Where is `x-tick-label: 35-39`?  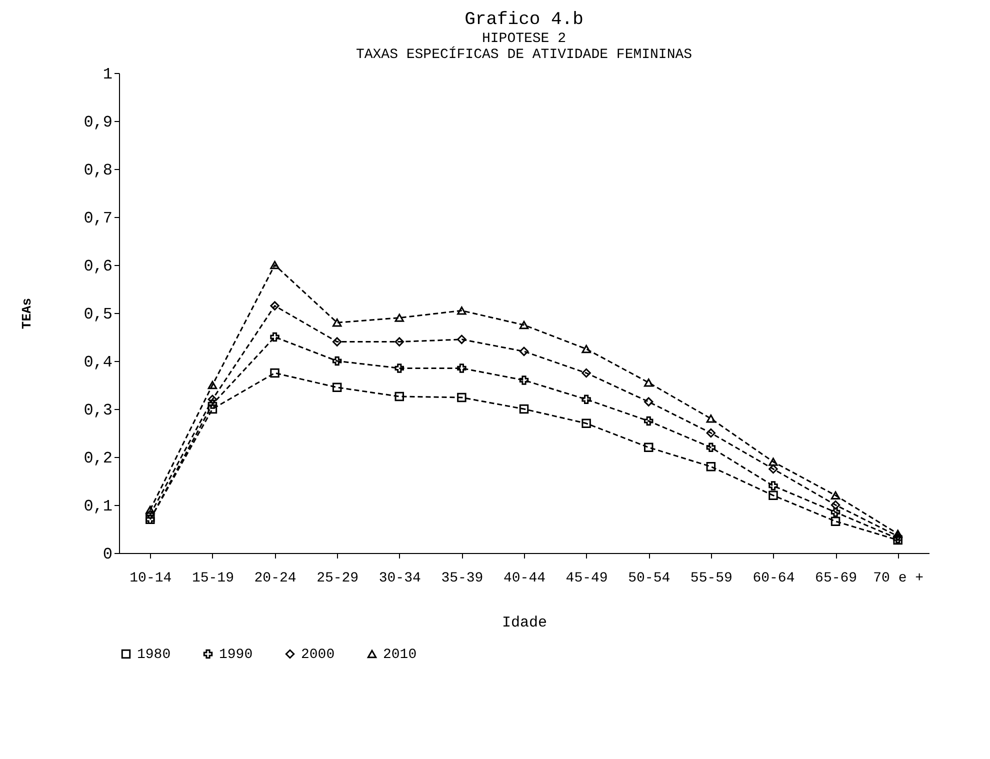 x-tick-label: 35-39 is located at coordinates (462, 578).